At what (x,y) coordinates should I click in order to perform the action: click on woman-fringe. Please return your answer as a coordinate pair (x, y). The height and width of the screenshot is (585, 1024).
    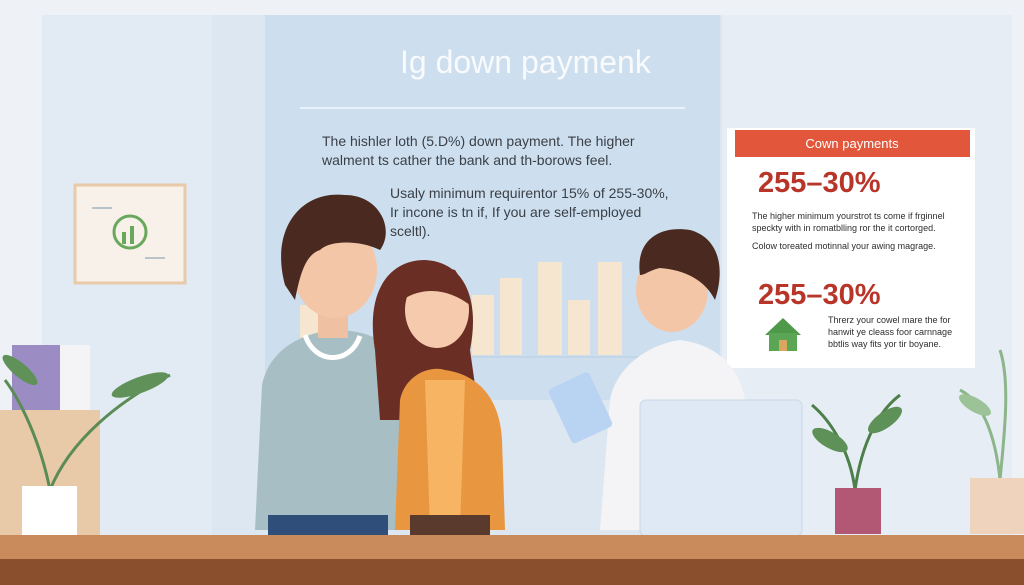
    Looking at the image, I should click on (436, 286).